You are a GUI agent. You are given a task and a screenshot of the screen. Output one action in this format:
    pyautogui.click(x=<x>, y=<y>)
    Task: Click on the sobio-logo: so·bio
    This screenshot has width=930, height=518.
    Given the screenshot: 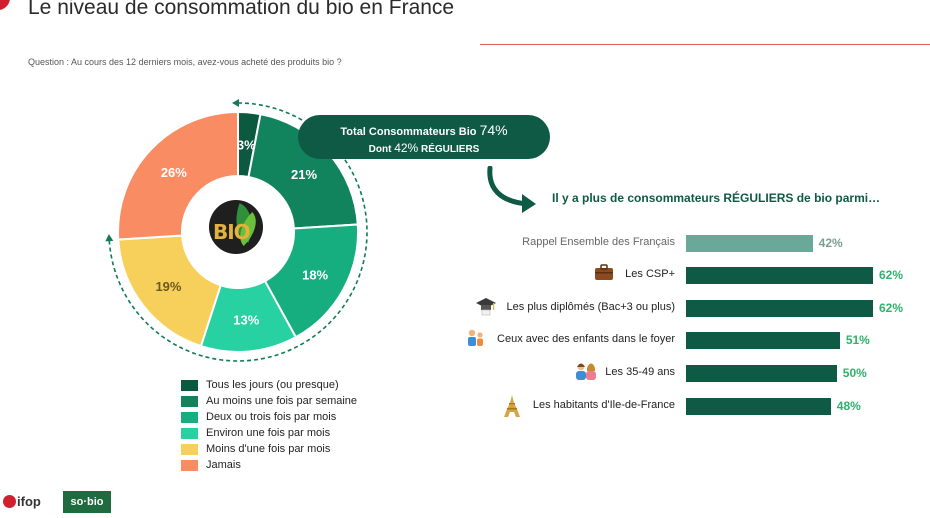 What is the action you would take?
    pyautogui.click(x=87, y=502)
    